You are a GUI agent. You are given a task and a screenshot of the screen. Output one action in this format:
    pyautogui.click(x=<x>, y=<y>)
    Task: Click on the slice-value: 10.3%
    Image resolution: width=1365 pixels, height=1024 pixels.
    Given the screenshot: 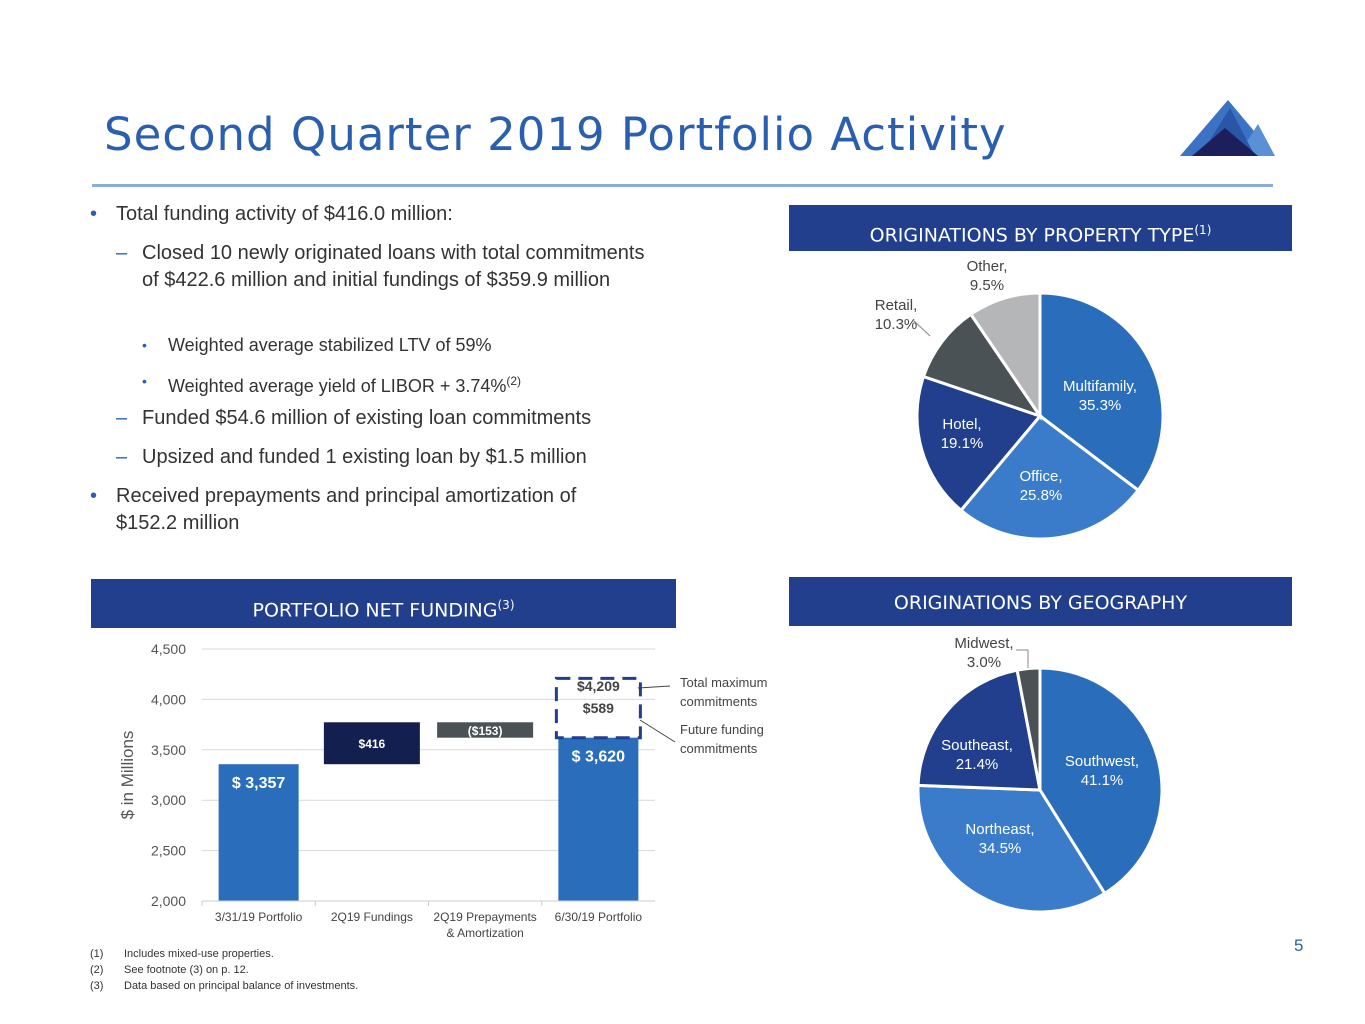 What is the action you would take?
    pyautogui.click(x=896, y=324)
    